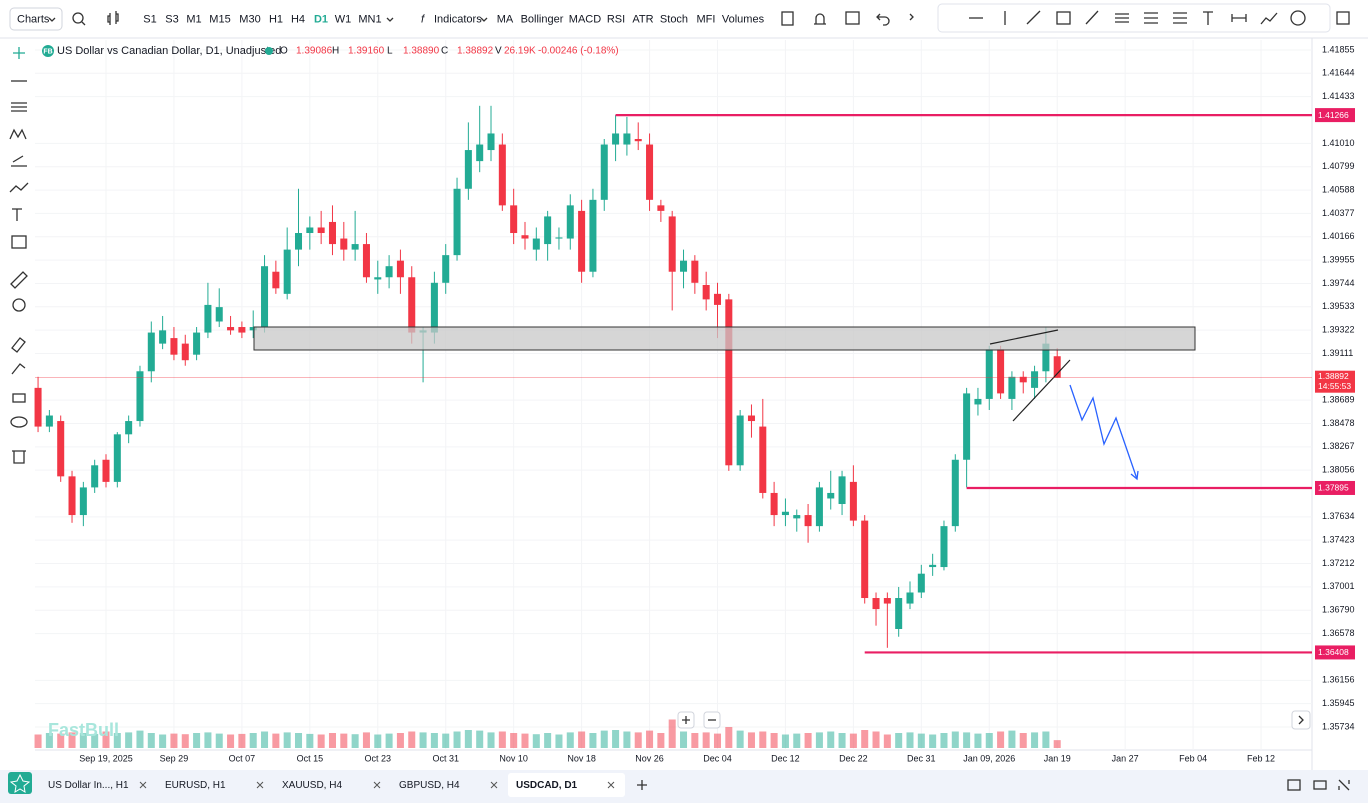 This screenshot has width=1368, height=803. What do you see at coordinates (19, 107) in the screenshot?
I see `channel-tool` at bounding box center [19, 107].